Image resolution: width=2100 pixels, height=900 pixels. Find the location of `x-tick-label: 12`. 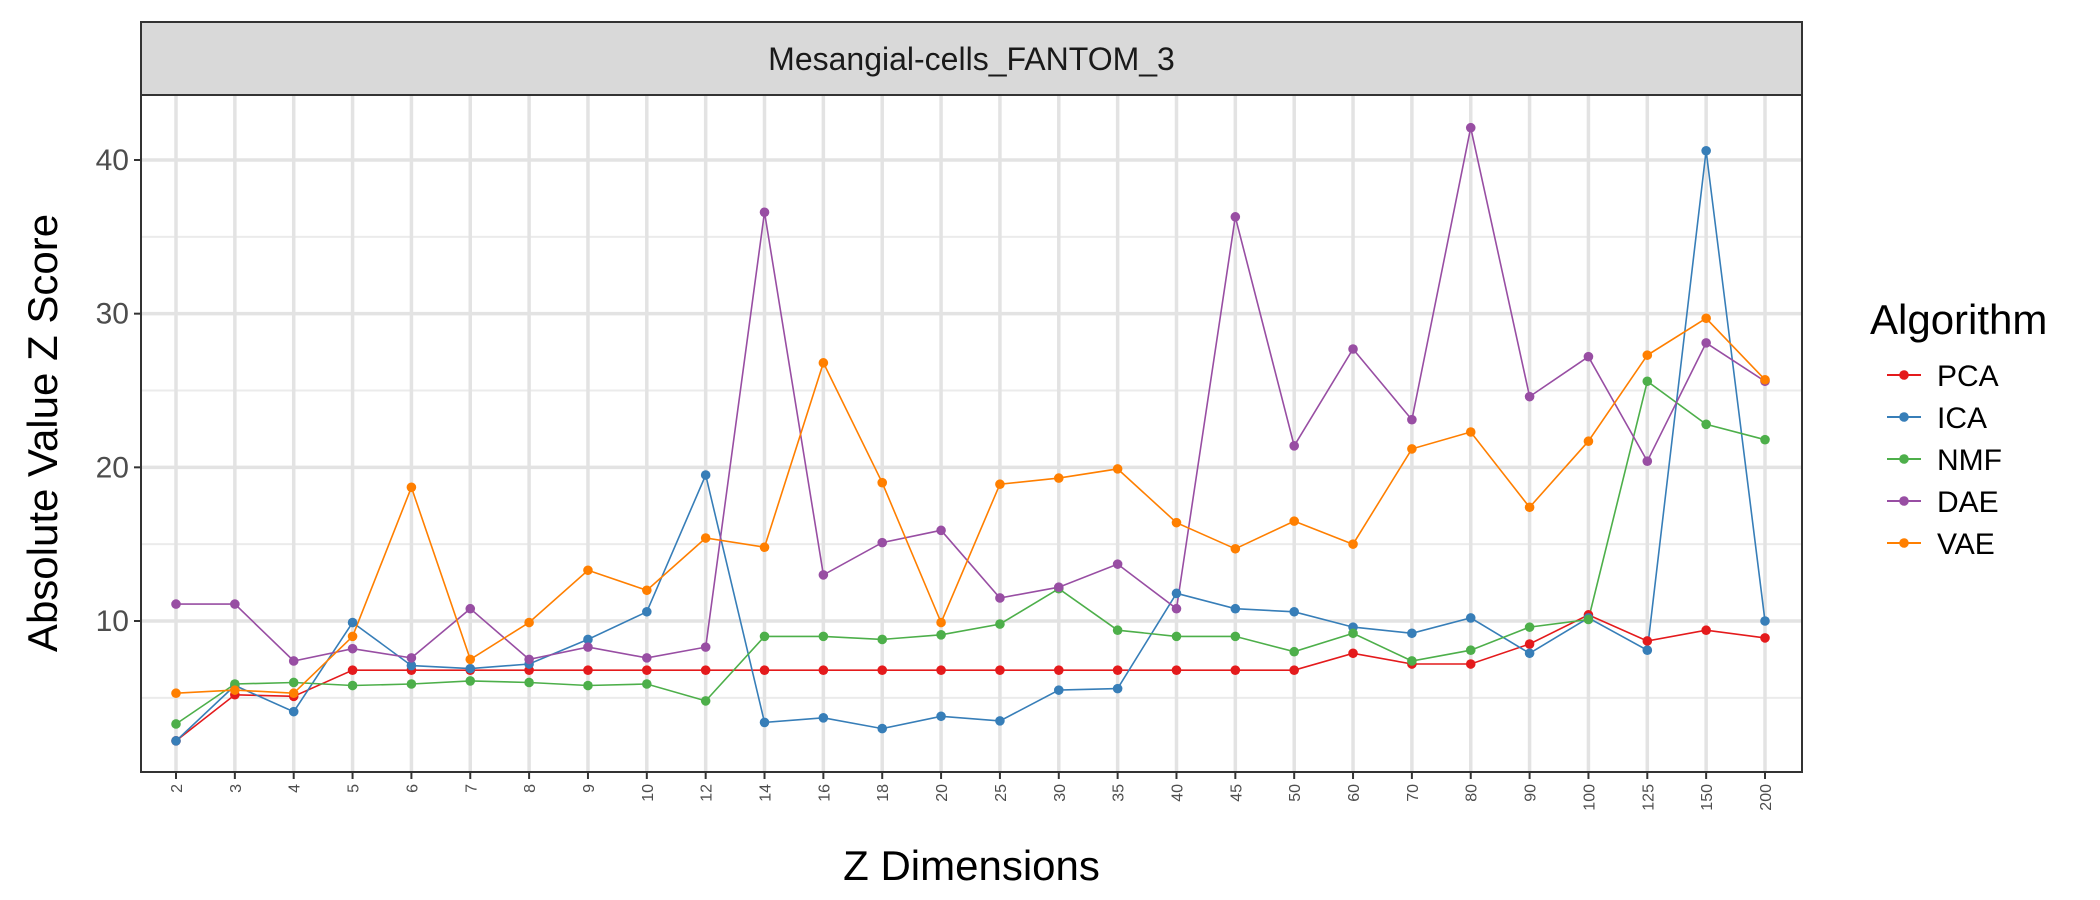

x-tick-label: 12 is located at coordinates (707, 793).